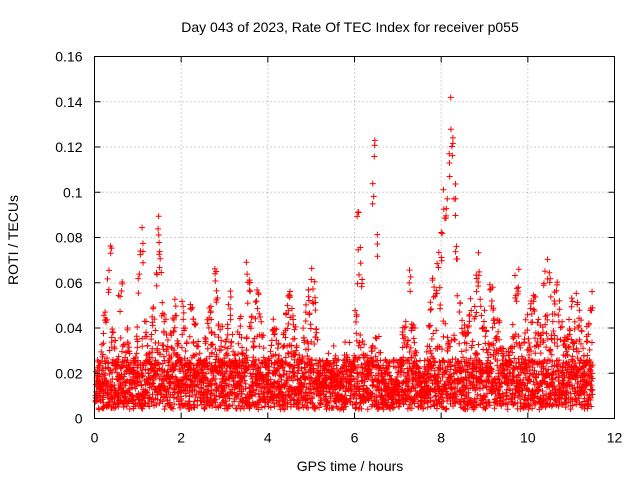 This screenshot has width=640, height=480. Describe the element at coordinates (68, 238) in the screenshot. I see `y-tick-label: 0.08` at that location.